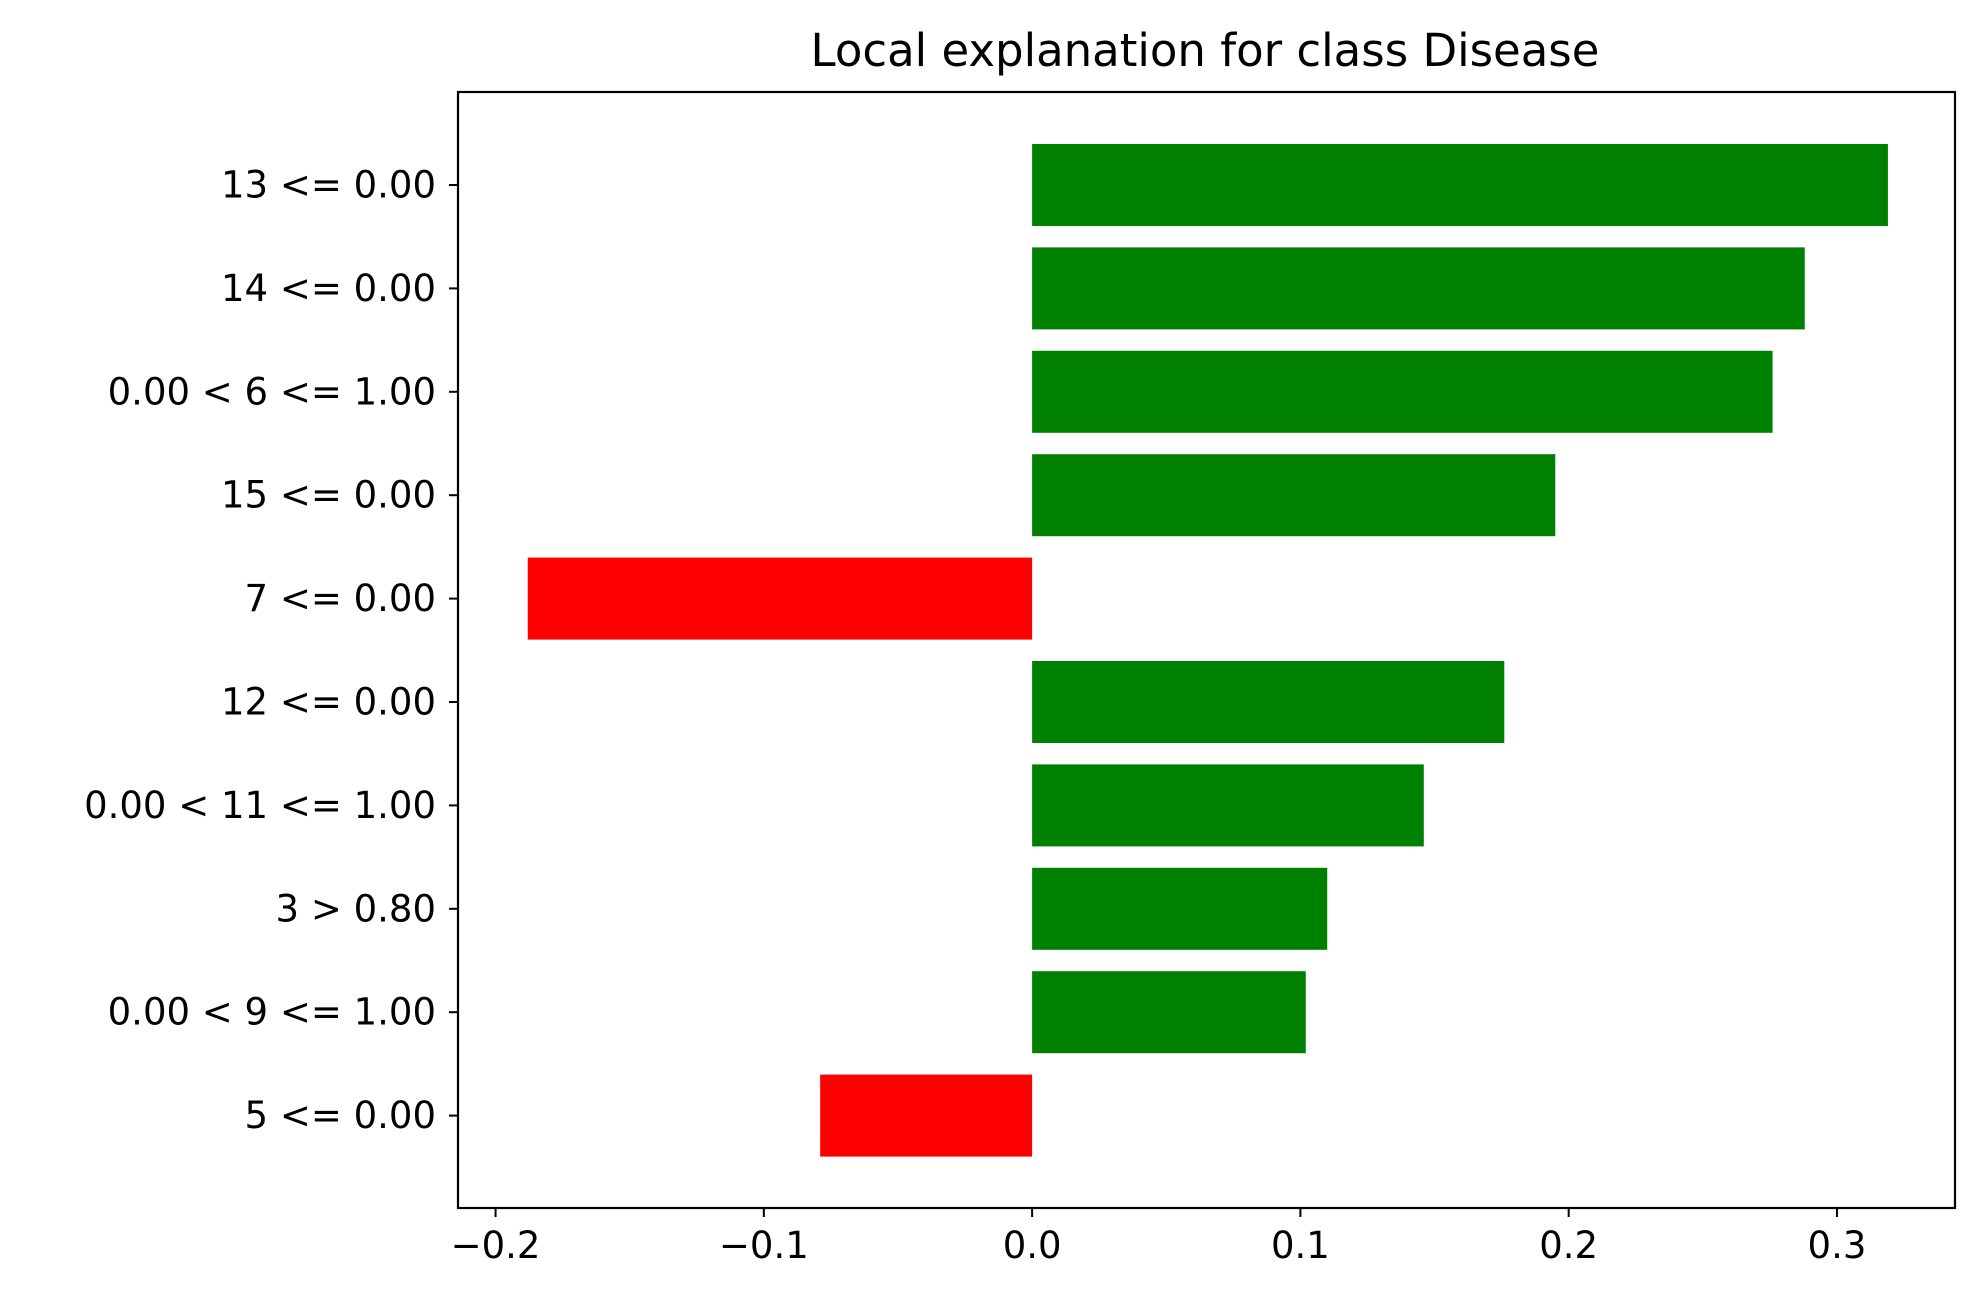  What do you see at coordinates (340, 598) in the screenshot?
I see `y-tick-label: 7 <= 0.00` at bounding box center [340, 598].